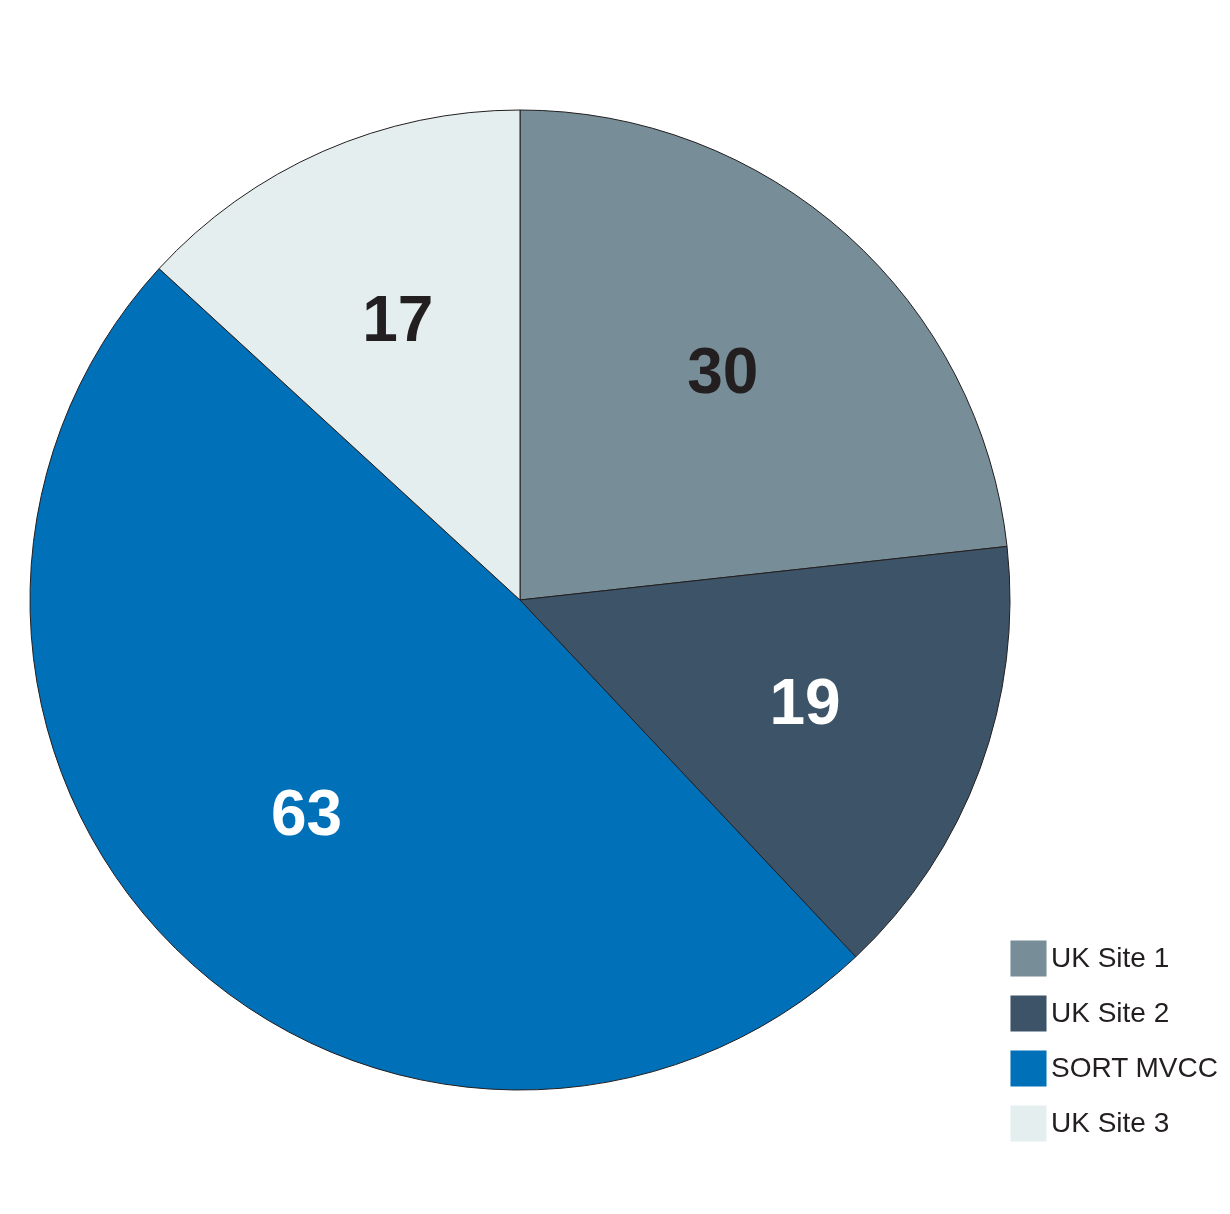 This screenshot has height=1214, width=1230. Describe the element at coordinates (306, 813) in the screenshot. I see `data-label: 63` at that location.